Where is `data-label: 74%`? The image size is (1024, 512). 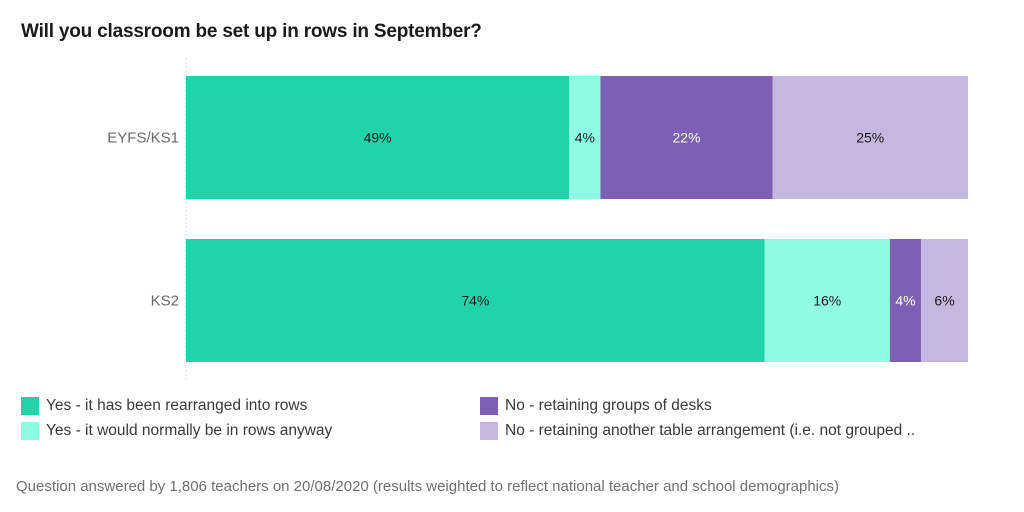
data-label: 74% is located at coordinates (475, 301).